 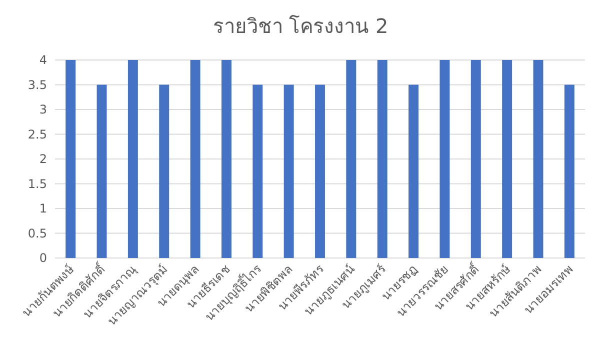 I want to click on y-tick-label: 2.5, so click(x=37, y=134).